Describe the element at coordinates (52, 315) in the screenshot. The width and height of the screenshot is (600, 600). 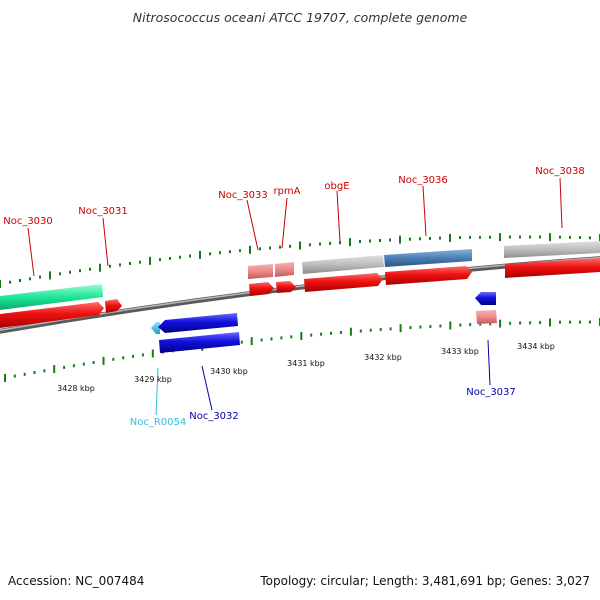
I see `gene-arrow-noc3030` at that location.